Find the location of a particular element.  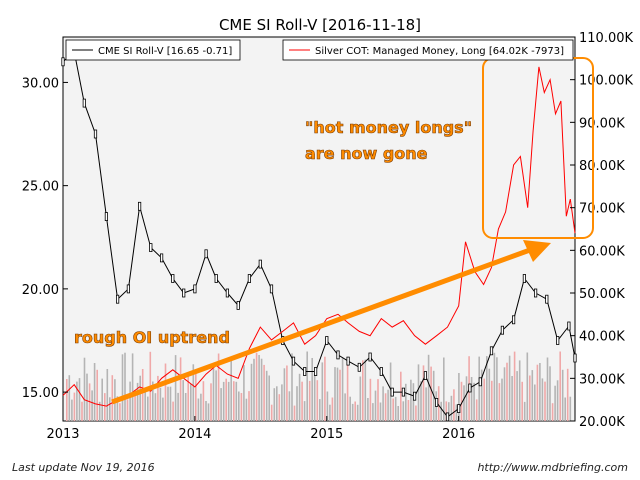

right-tick-label: 70.00K is located at coordinates (602, 209).